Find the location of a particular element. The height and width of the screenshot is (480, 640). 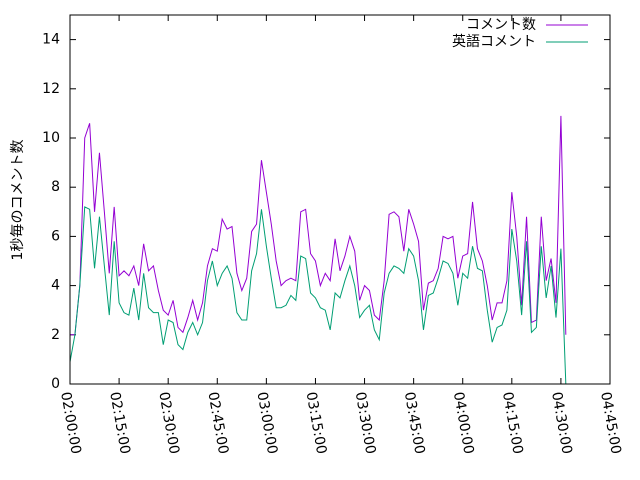

x-tick-label: 04:00:00 is located at coordinates (463, 423).